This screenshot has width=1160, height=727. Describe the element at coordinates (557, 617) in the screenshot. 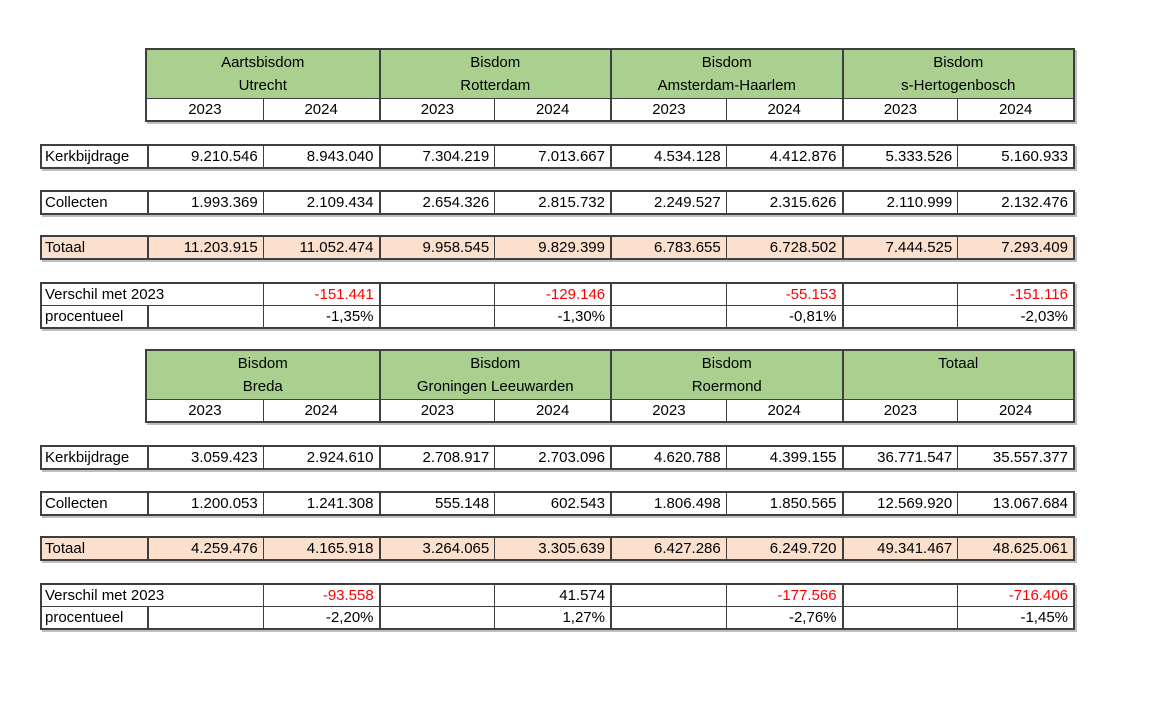

I see `procentueel-row: procentueel -2,20% 1,27% -2,76% -1,45%` at that location.